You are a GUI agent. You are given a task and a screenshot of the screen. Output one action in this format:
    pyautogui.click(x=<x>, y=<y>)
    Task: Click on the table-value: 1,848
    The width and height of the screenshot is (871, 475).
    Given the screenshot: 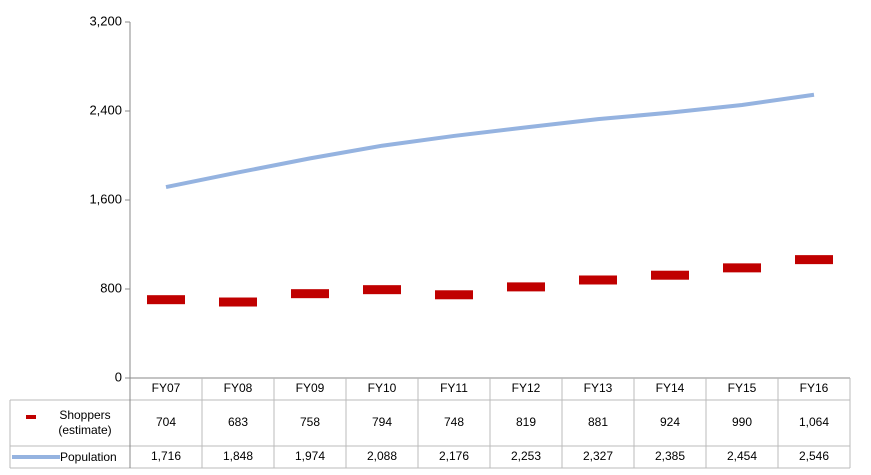 What is the action you would take?
    pyautogui.click(x=238, y=456)
    